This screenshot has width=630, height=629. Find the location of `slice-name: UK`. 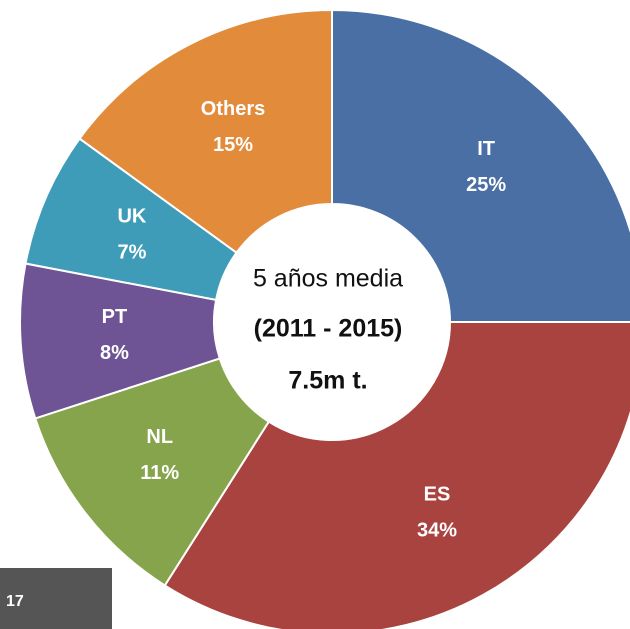

slice-name: UK is located at coordinates (131, 217).